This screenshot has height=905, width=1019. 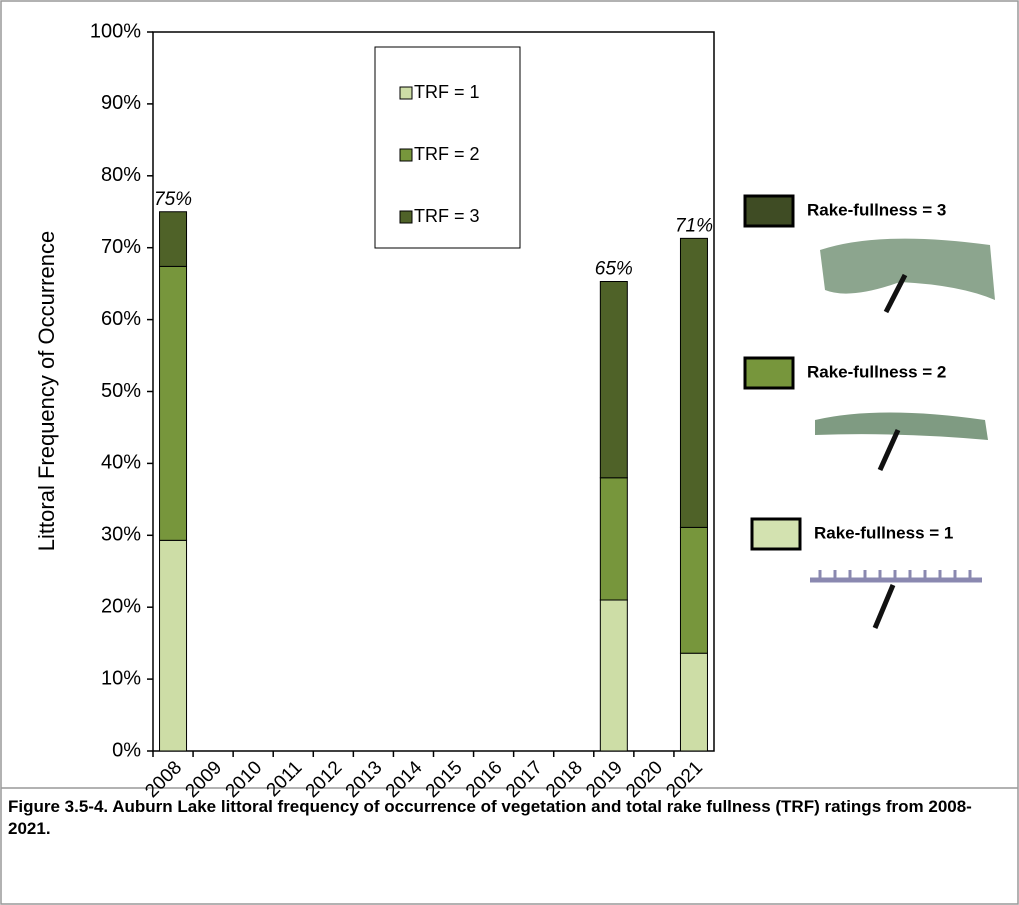 I want to click on total-label: 65%, so click(x=614, y=269).